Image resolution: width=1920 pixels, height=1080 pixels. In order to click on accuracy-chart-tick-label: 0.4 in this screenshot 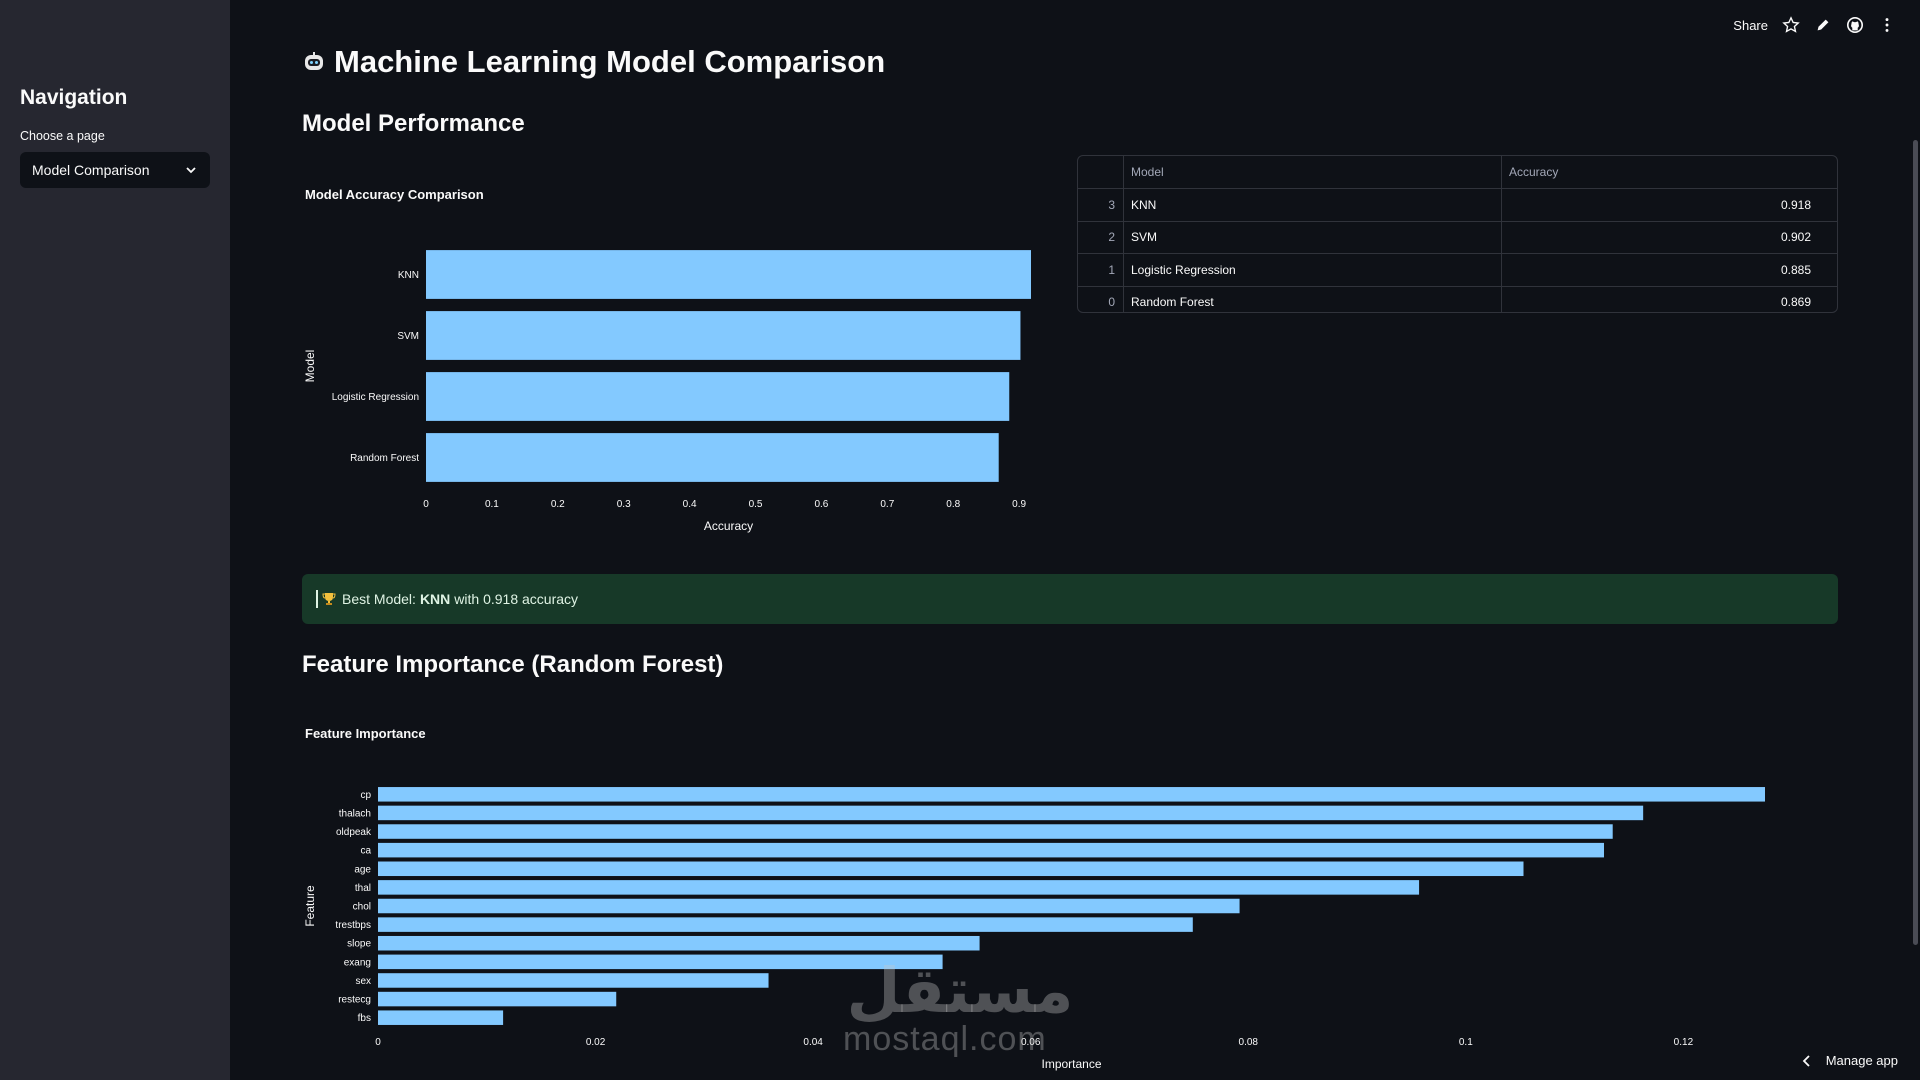, I will do `click(690, 504)`.